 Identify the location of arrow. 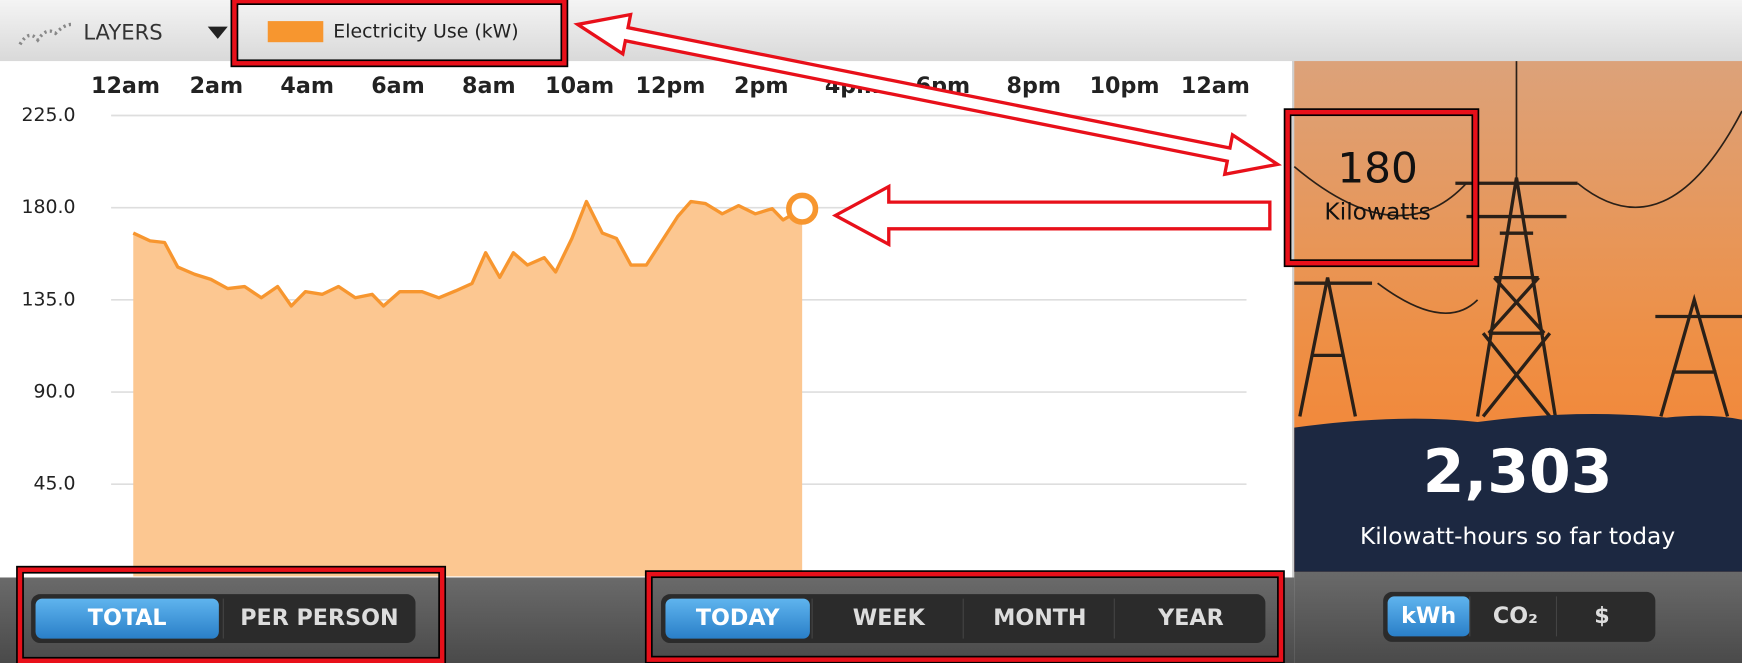
(1051, 215).